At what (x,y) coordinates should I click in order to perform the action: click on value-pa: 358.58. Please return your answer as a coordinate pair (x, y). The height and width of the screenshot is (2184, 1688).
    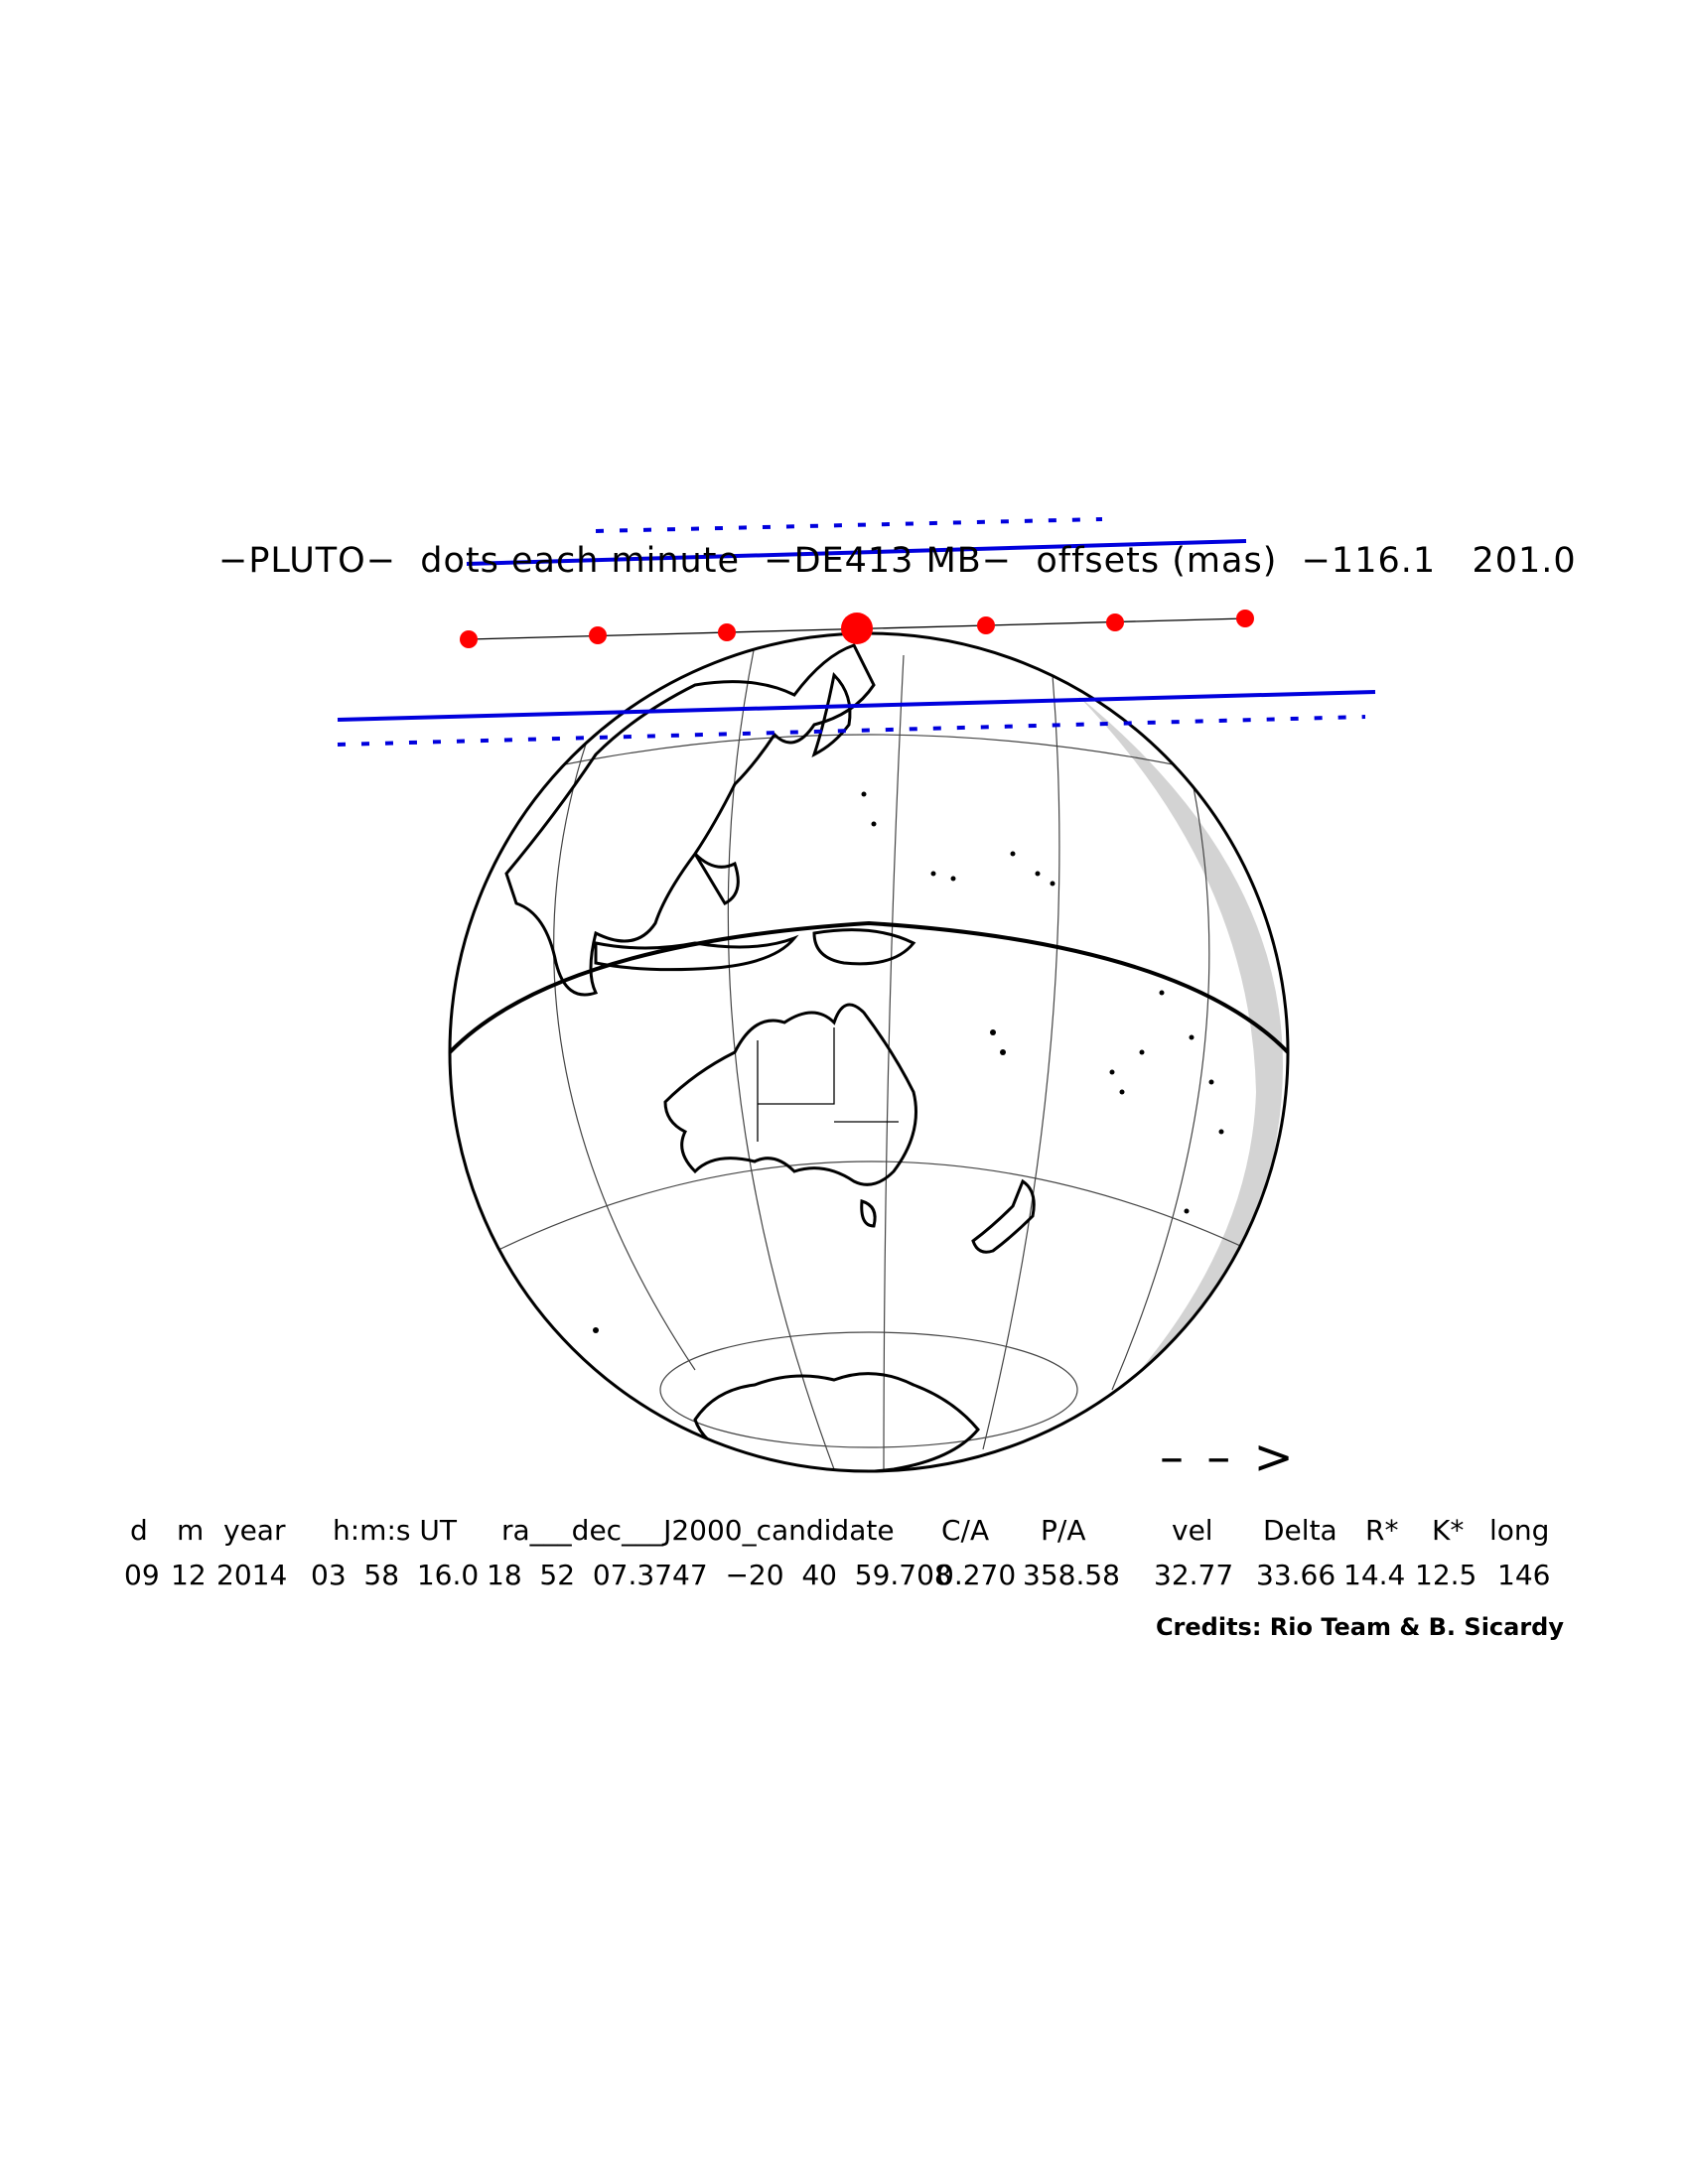
    Looking at the image, I should click on (1071, 1575).